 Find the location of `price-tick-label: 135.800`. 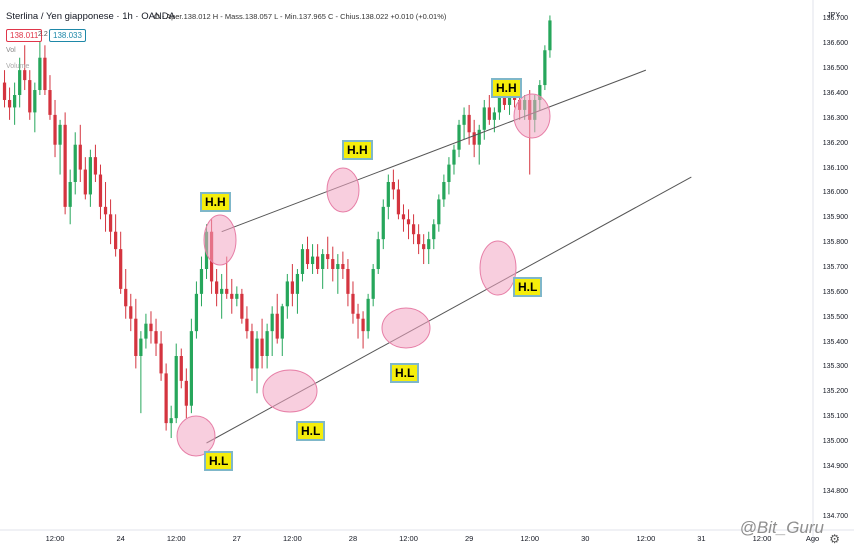

price-tick-label: 135.800 is located at coordinates (835, 243).